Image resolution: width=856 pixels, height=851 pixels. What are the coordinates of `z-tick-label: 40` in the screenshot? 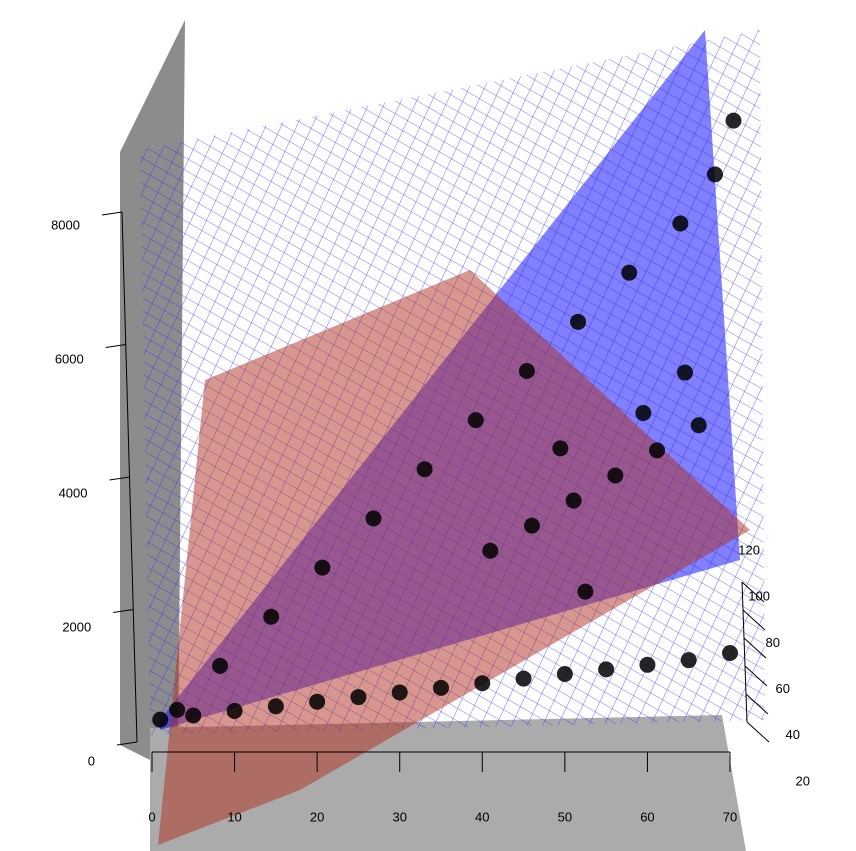 It's located at (793, 734).